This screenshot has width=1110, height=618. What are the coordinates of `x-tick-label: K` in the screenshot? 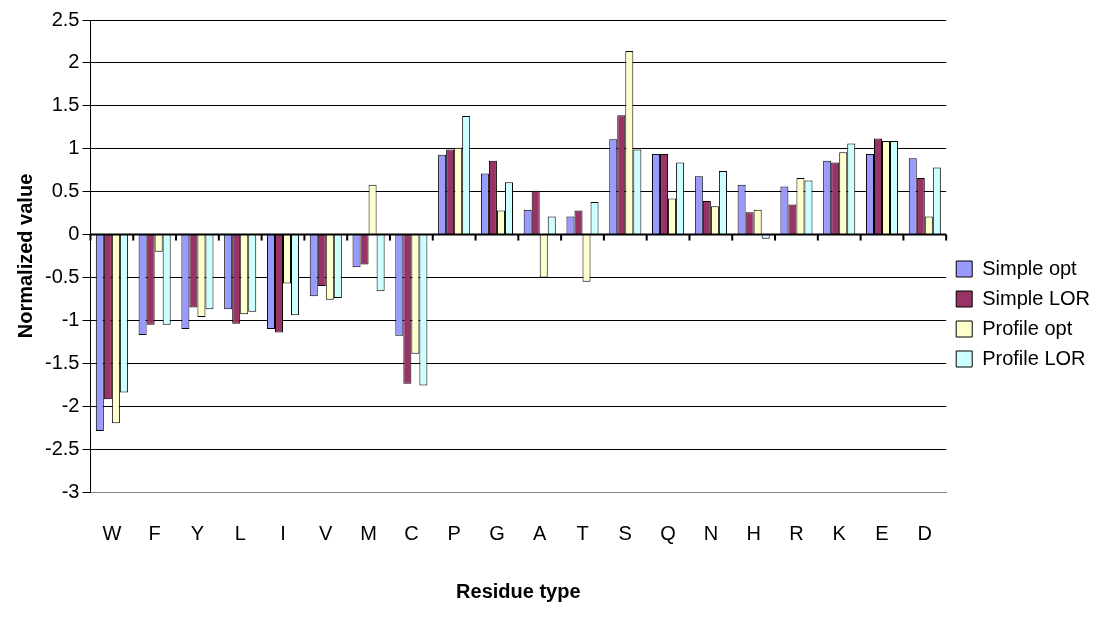 It's located at (839, 532).